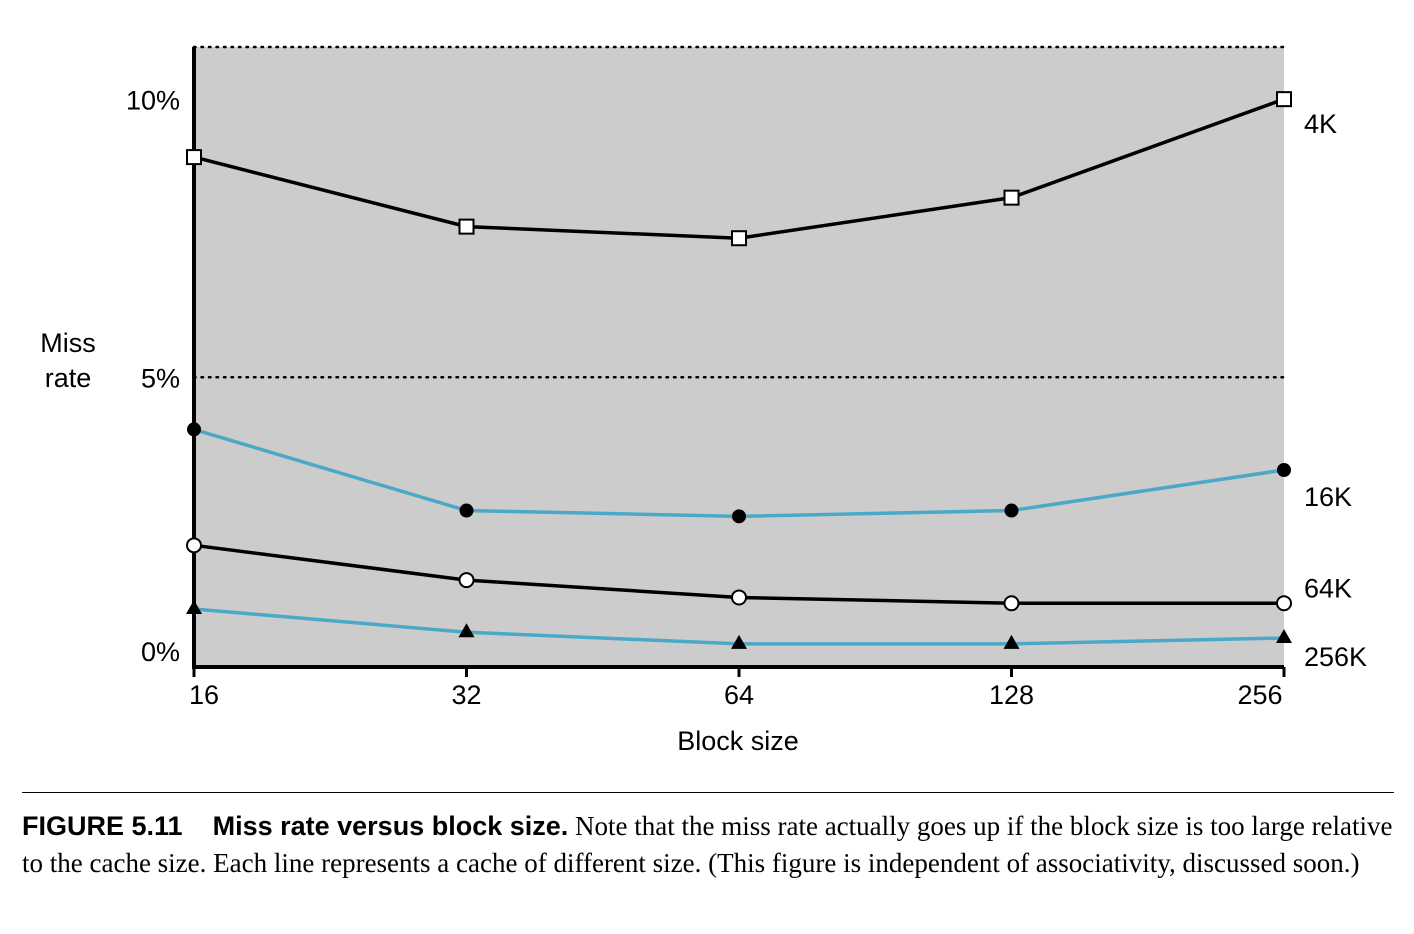  Describe the element at coordinates (68, 343) in the screenshot. I see `y-axis-label-line-1: Miss` at that location.